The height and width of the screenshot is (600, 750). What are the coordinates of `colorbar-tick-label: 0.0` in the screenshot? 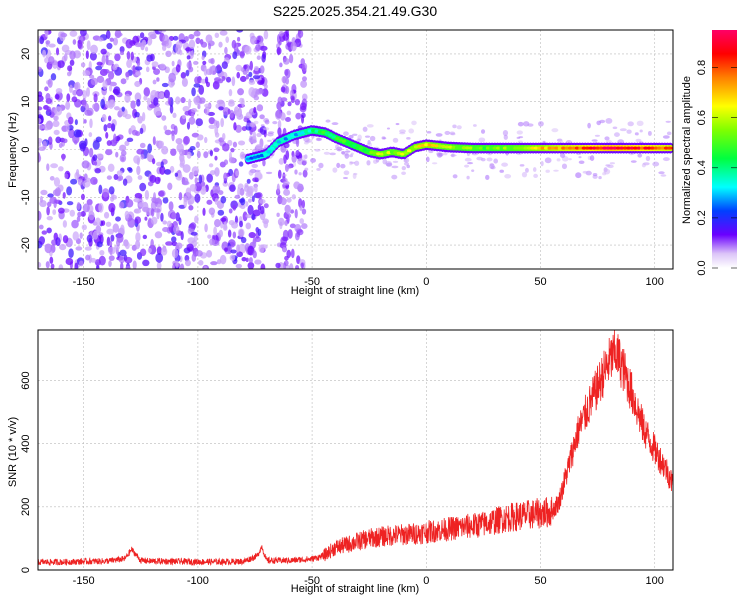 It's located at (702, 267).